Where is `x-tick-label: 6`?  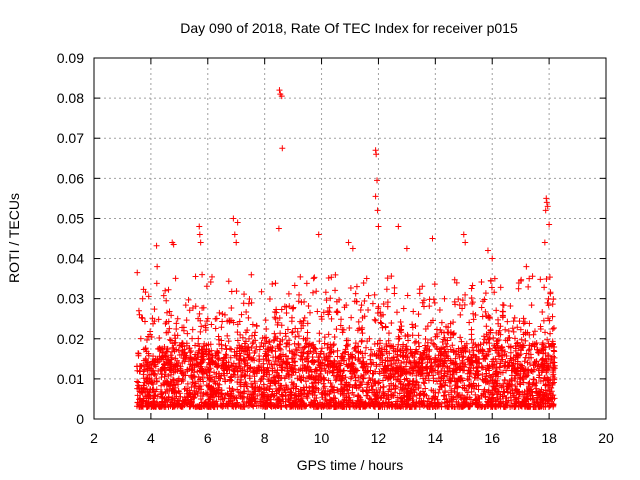 x-tick-label: 6 is located at coordinates (208, 438).